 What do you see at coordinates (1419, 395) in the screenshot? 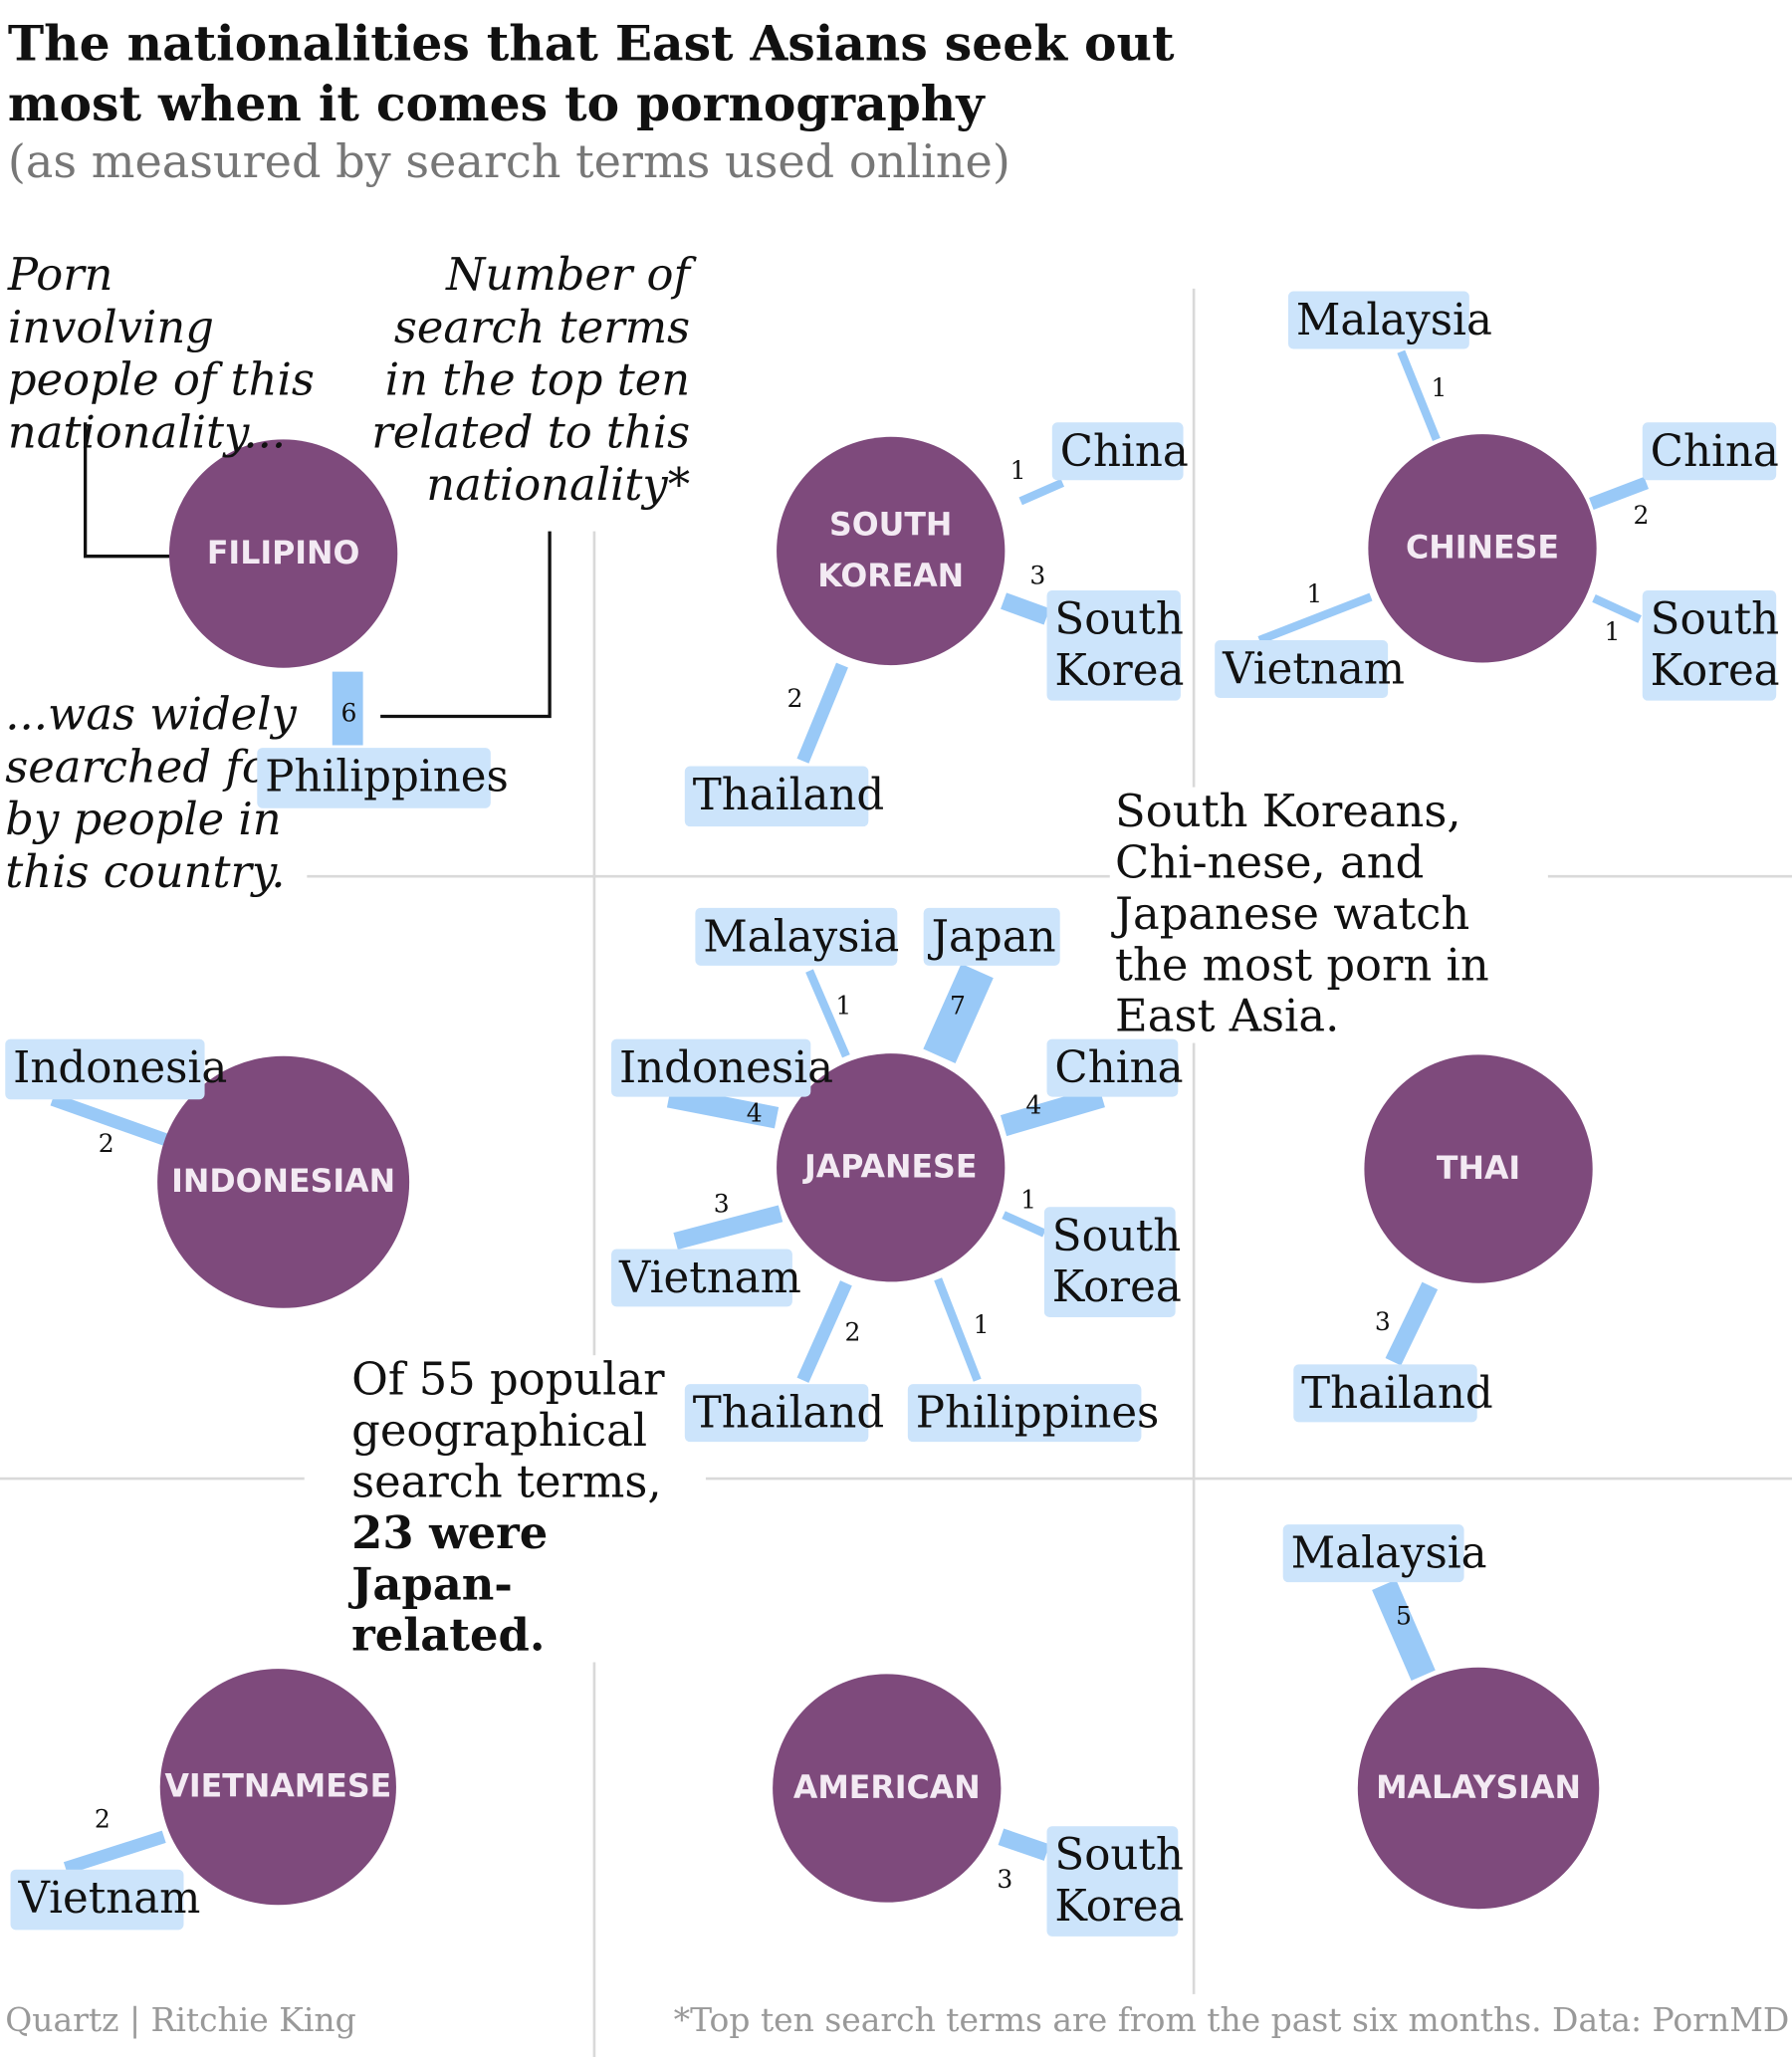
I see `connector-chinese-malaysia` at bounding box center [1419, 395].